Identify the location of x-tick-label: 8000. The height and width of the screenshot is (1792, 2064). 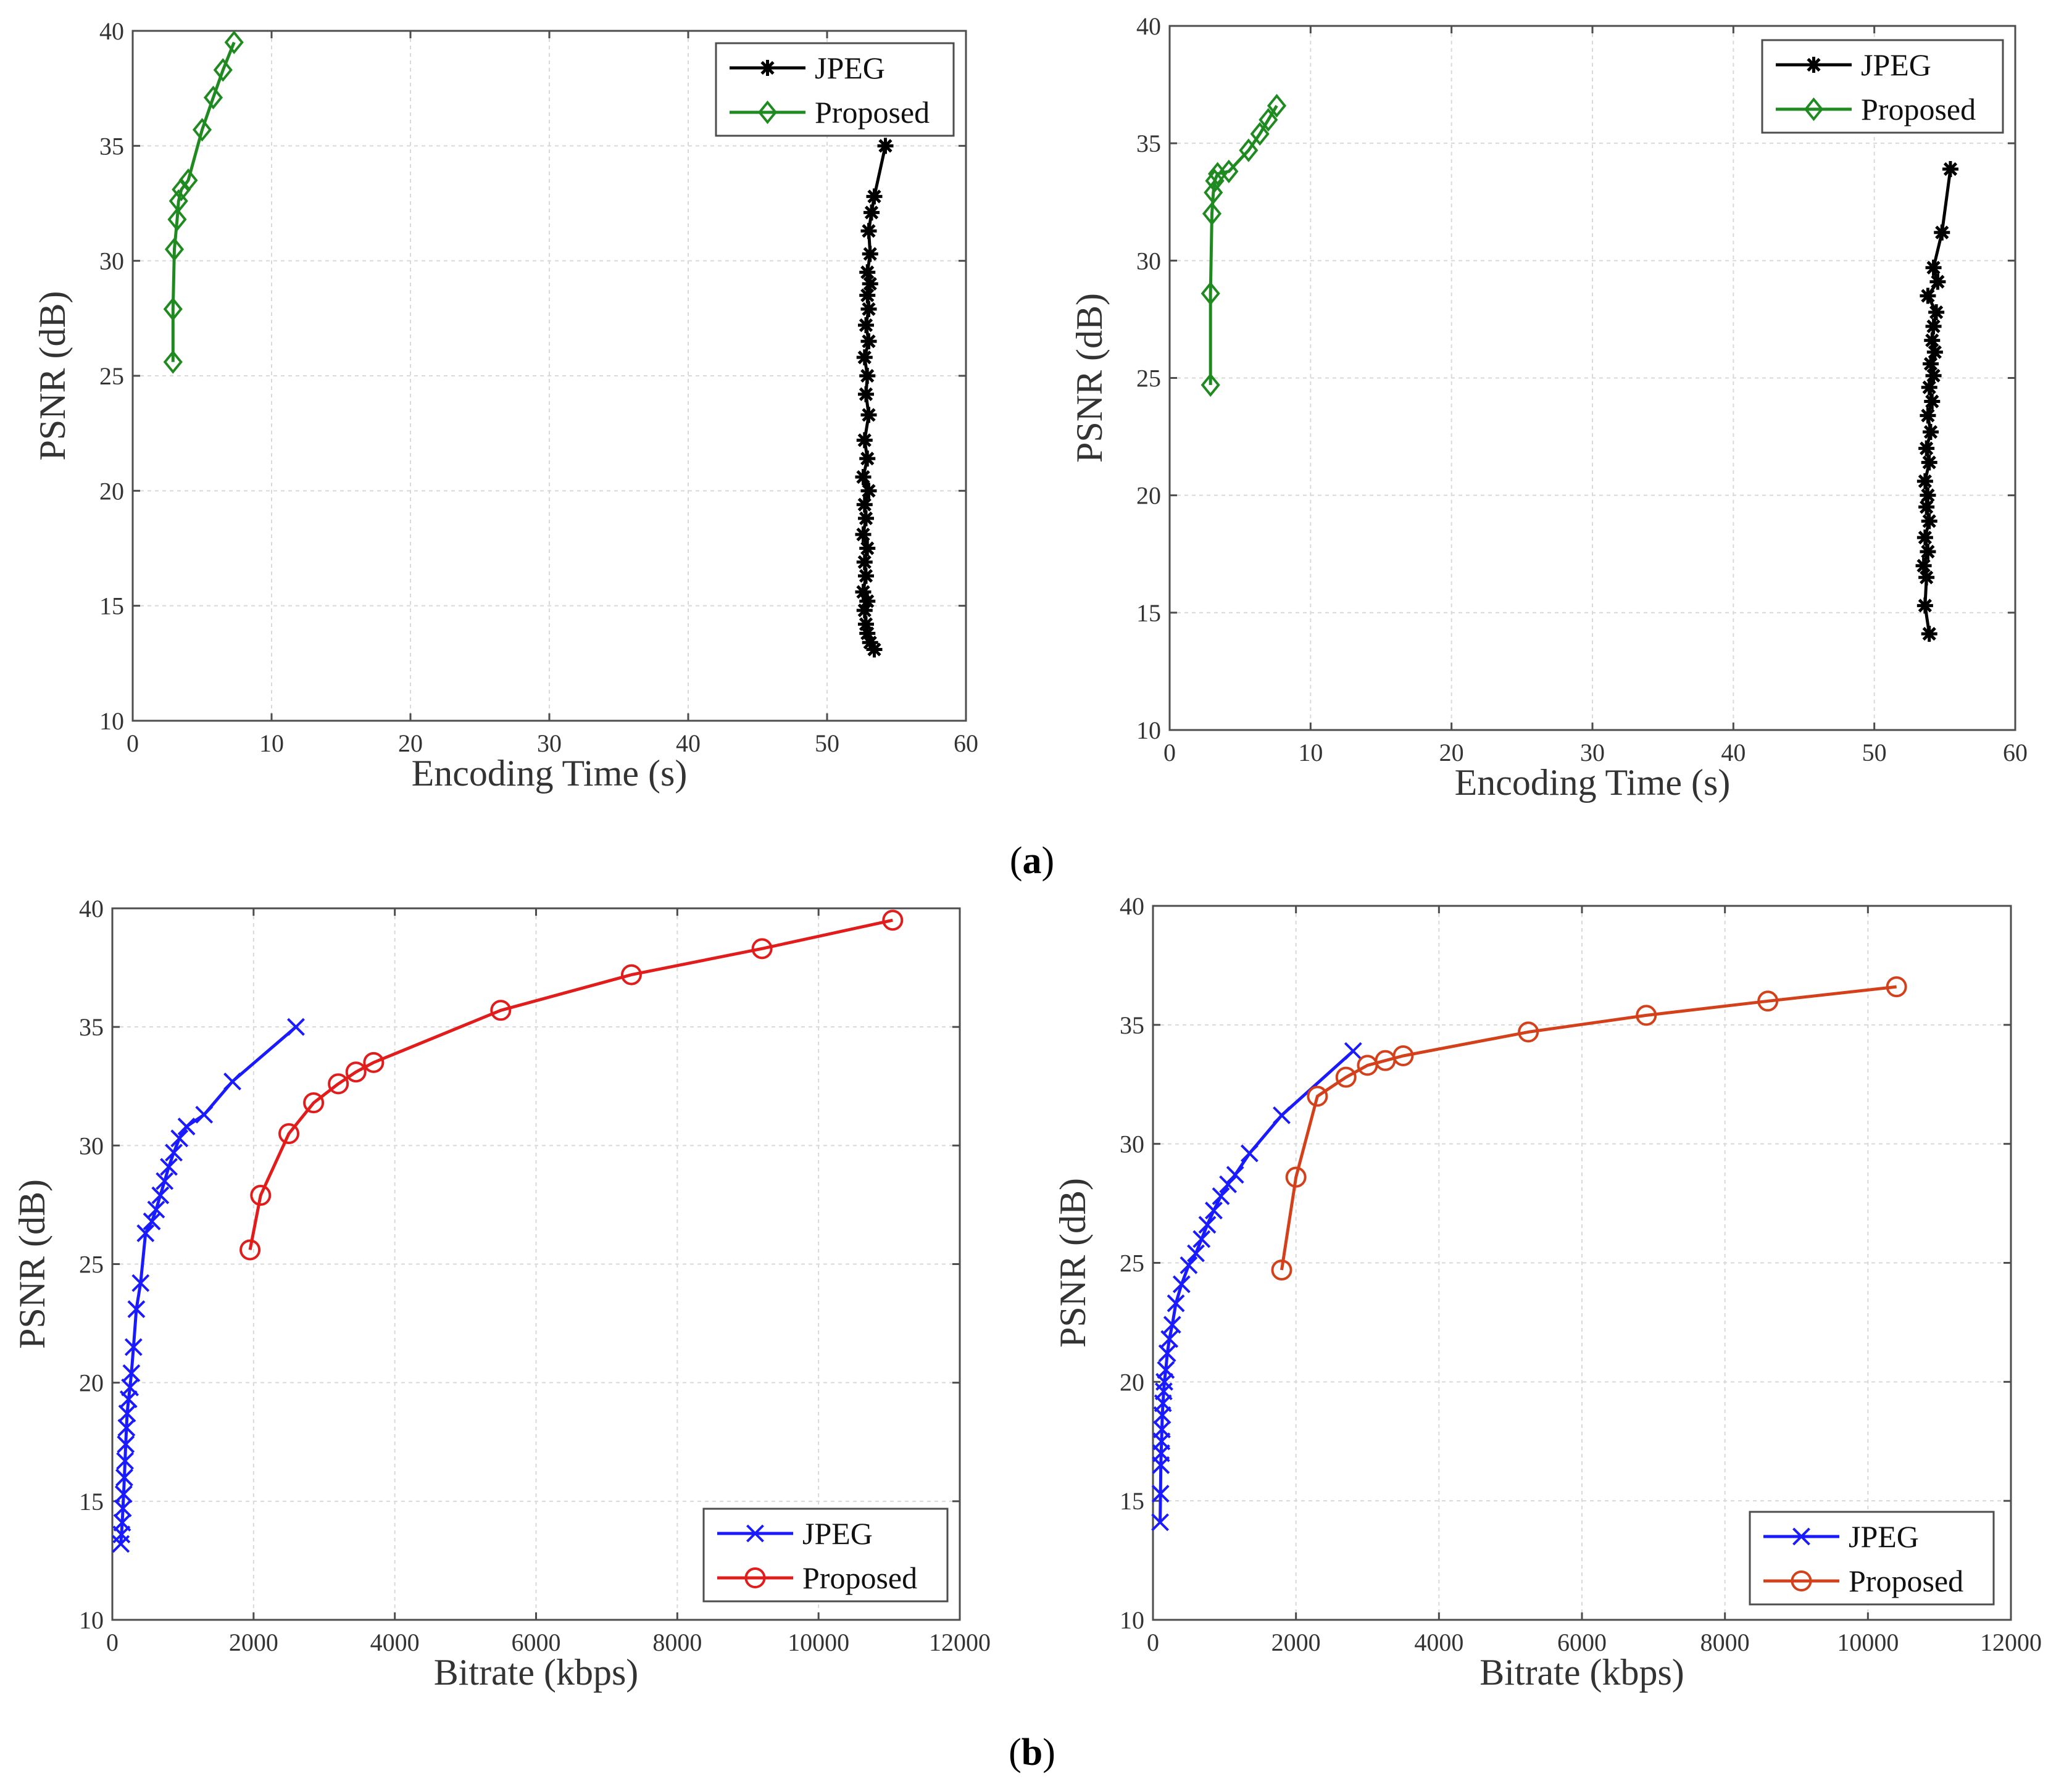
(677, 1642).